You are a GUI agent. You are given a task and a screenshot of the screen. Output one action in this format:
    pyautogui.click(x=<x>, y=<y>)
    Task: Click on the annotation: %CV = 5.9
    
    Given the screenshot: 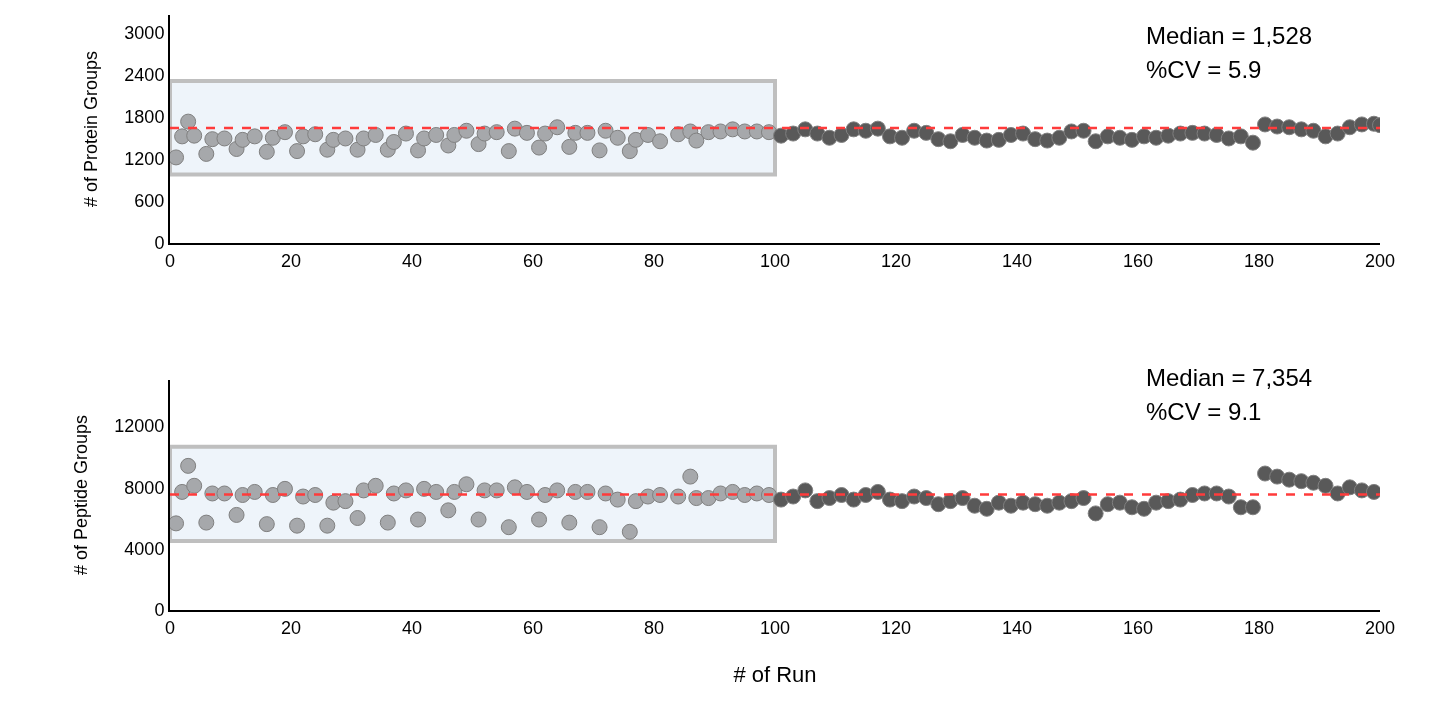 What is the action you would take?
    pyautogui.click(x=1204, y=69)
    